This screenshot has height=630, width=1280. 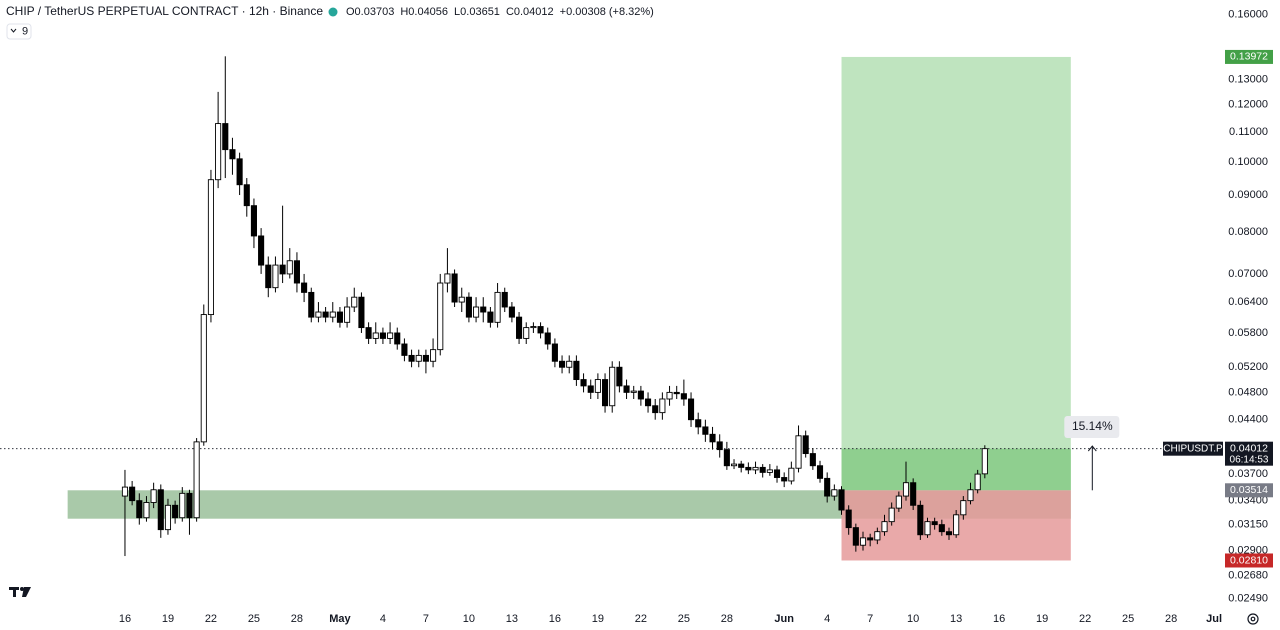 What do you see at coordinates (1248, 598) in the screenshot?
I see `y-tick-label: 0.02490` at bounding box center [1248, 598].